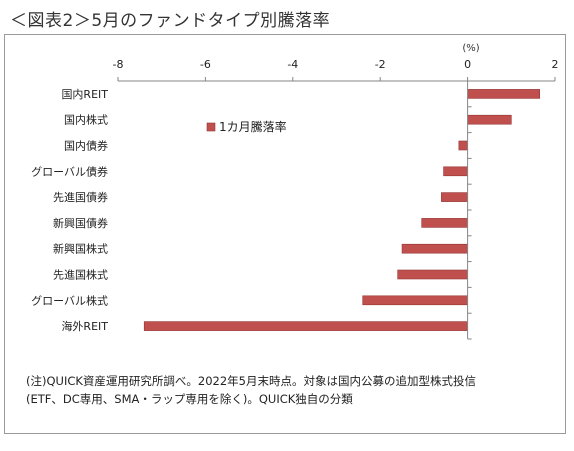 This screenshot has width=574, height=451. I want to click on category-label: 海外REIT, so click(84, 326).